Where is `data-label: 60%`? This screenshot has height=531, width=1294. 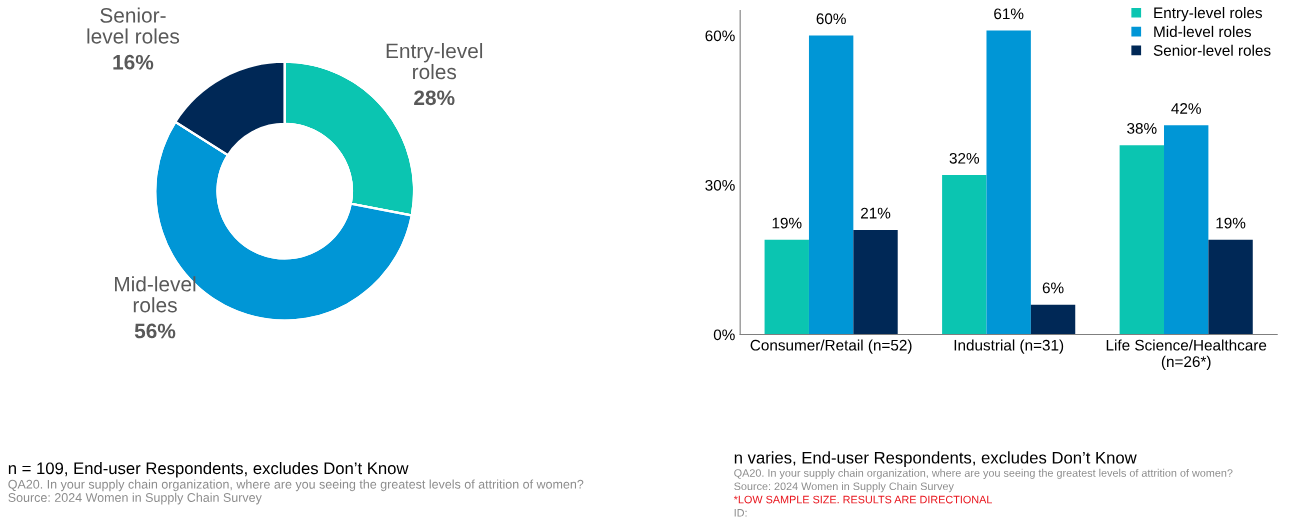 data-label: 60% is located at coordinates (831, 19).